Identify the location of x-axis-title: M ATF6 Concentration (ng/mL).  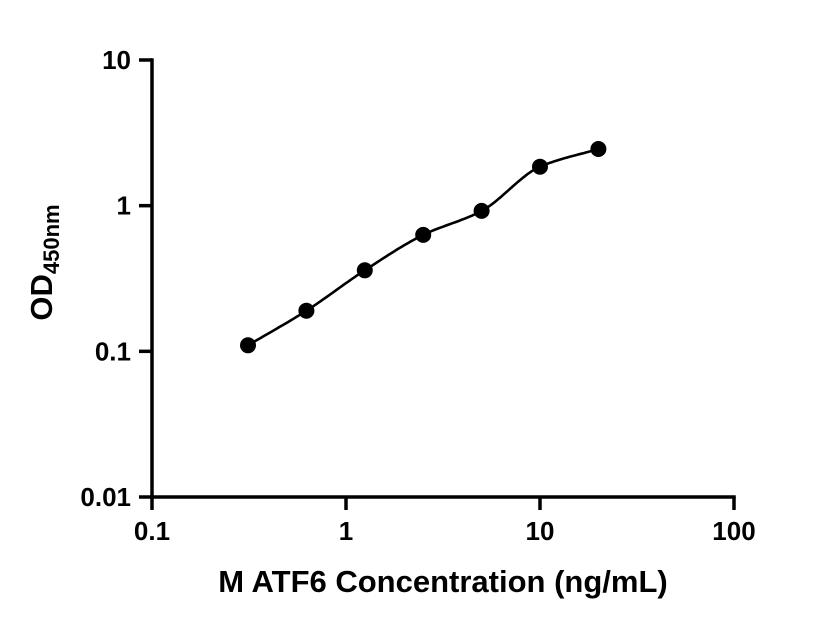
(442, 581).